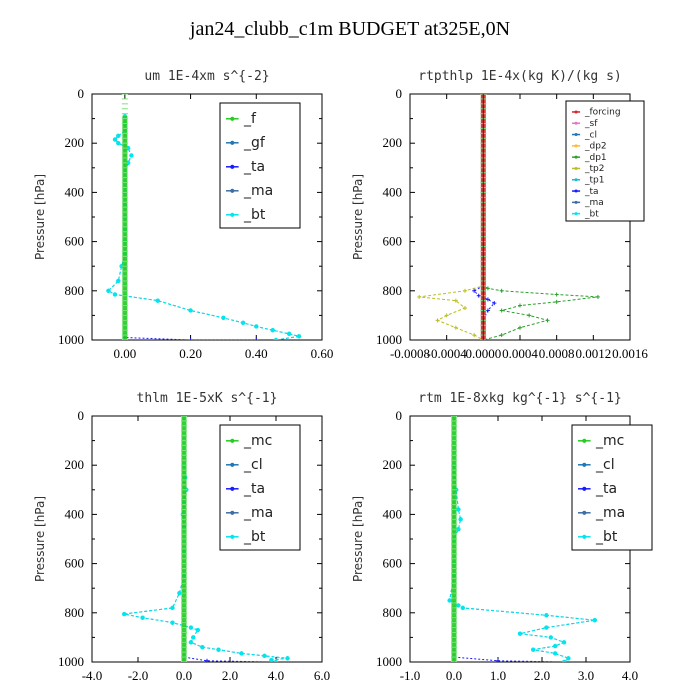  What do you see at coordinates (601, 441) in the screenshot?
I see `legend-entry: _mc` at bounding box center [601, 441].